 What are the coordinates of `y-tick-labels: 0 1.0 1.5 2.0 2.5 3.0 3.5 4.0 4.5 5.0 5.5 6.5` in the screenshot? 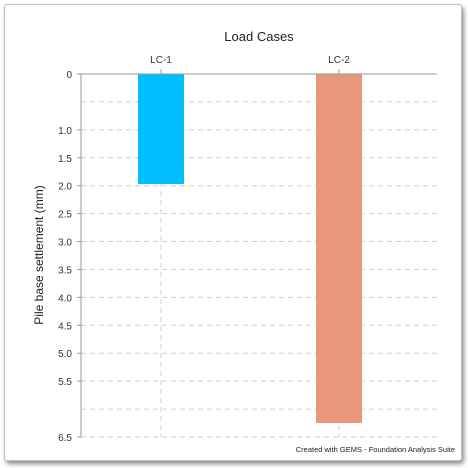 It's located at (69, 257).